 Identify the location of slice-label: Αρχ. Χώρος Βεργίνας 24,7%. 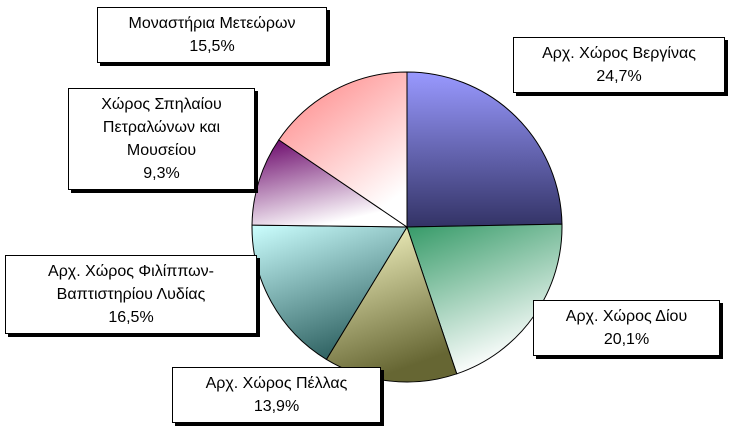
(619, 65).